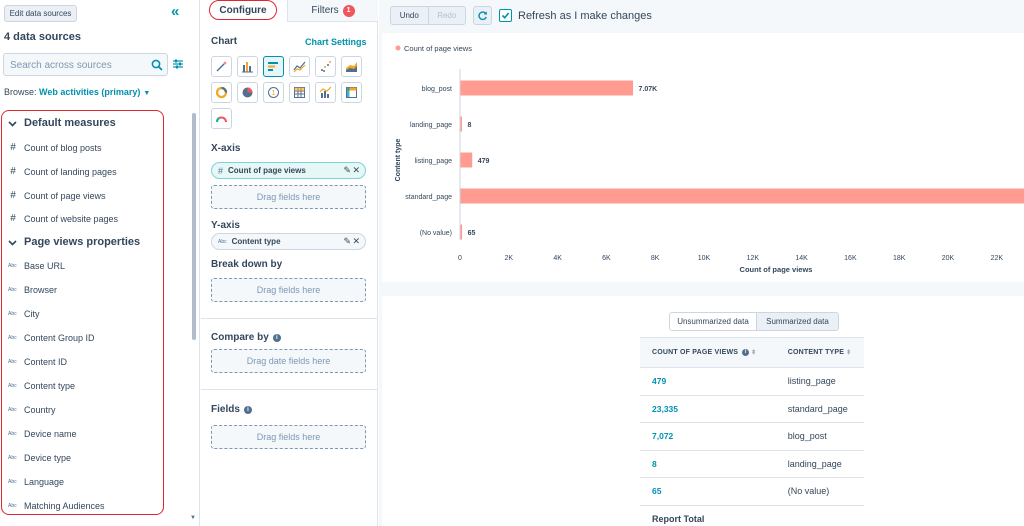 Image resolution: width=1024 pixels, height=526 pixels. I want to click on pie-chart-icon, so click(247, 92).